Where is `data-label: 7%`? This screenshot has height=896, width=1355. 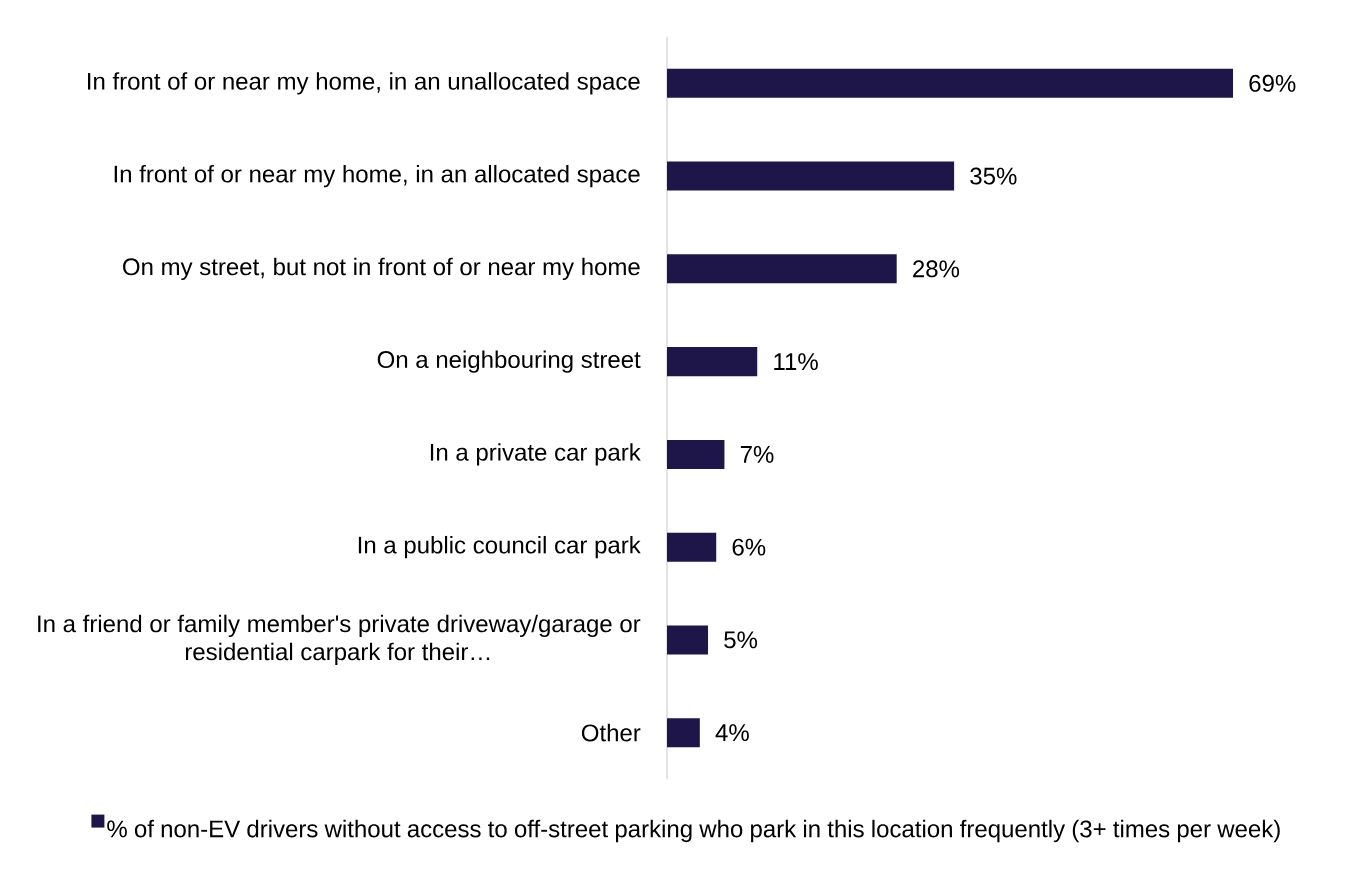 data-label: 7% is located at coordinates (757, 454).